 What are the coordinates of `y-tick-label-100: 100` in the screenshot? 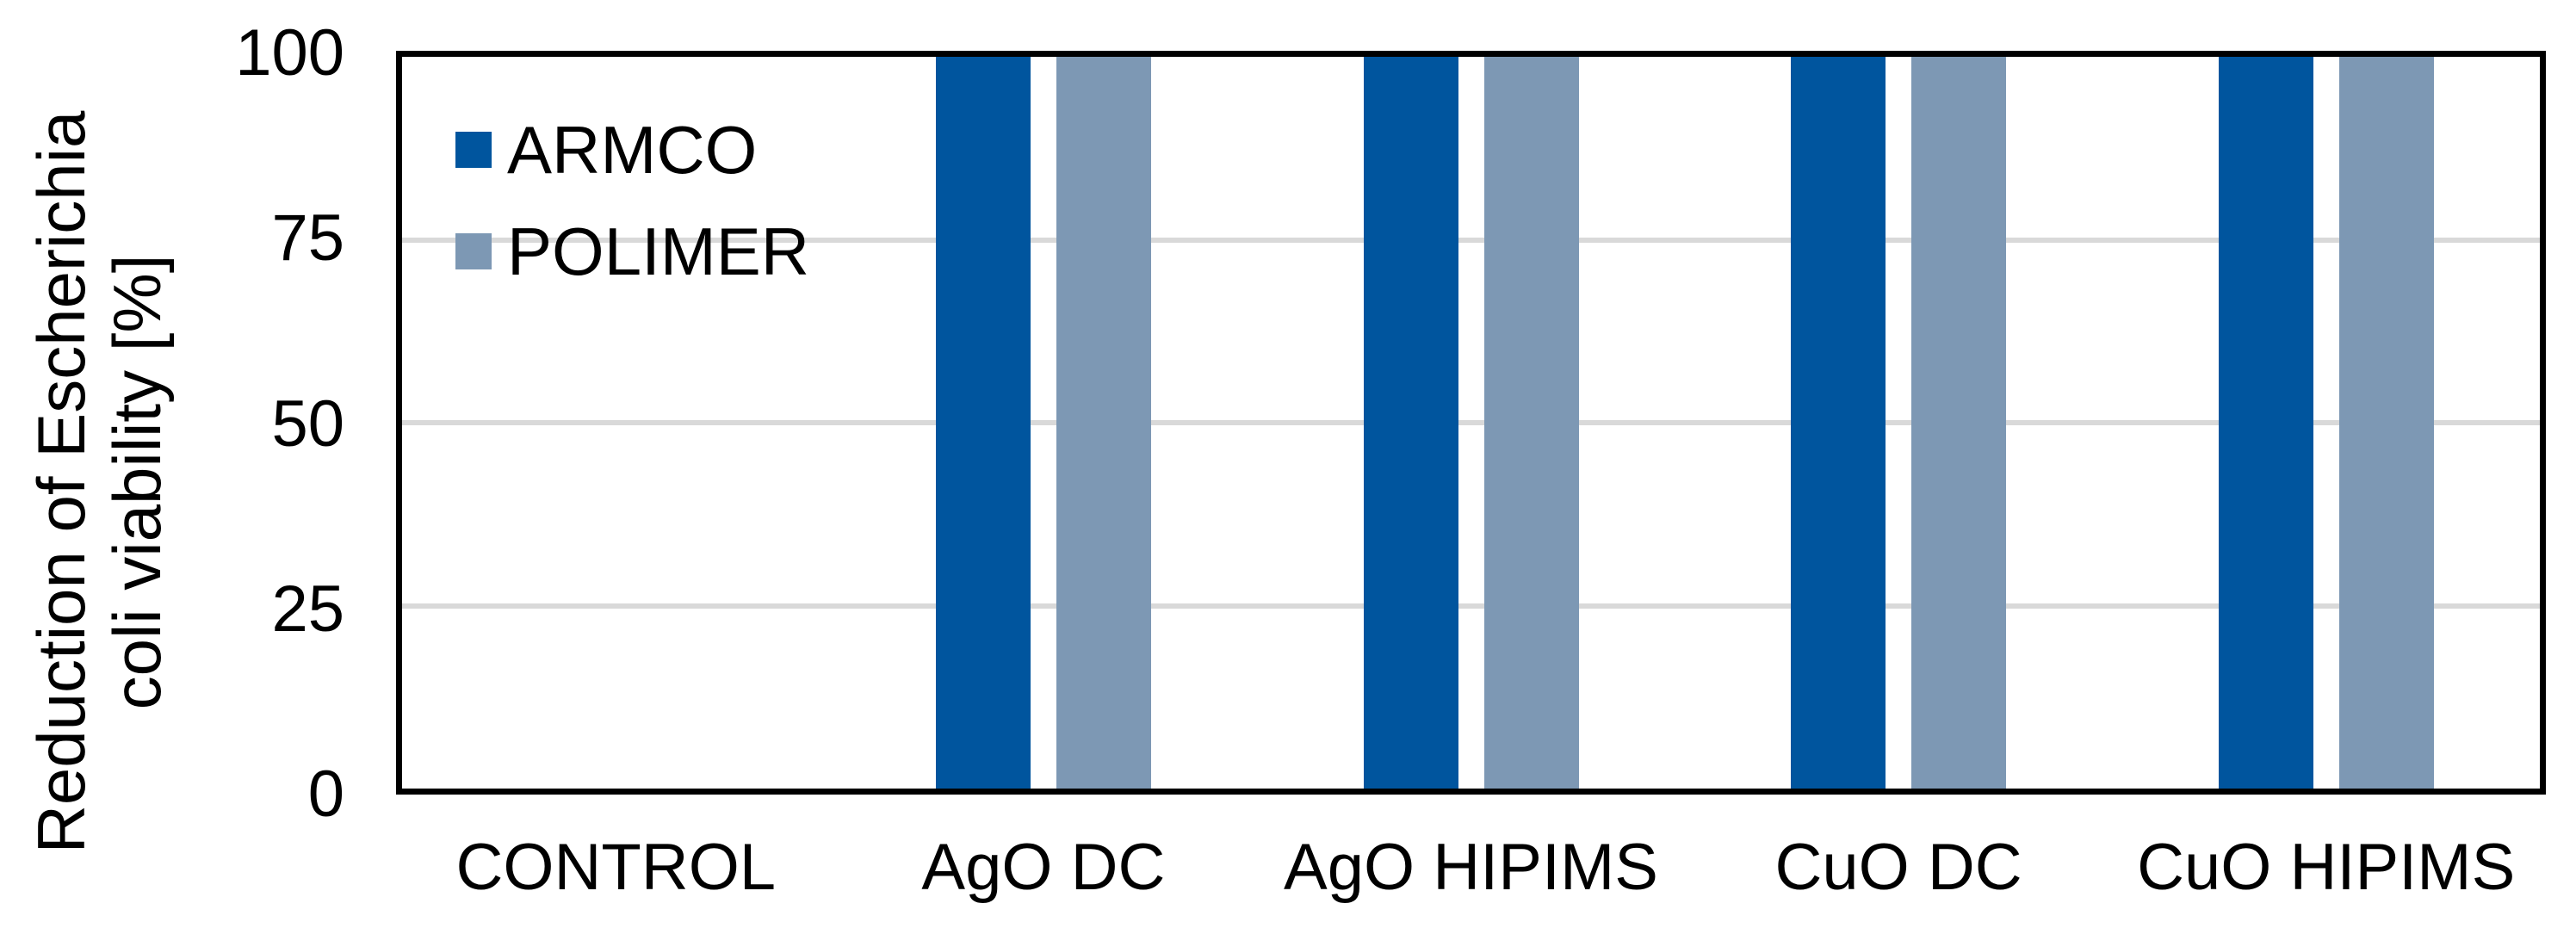 It's located at (290, 53).